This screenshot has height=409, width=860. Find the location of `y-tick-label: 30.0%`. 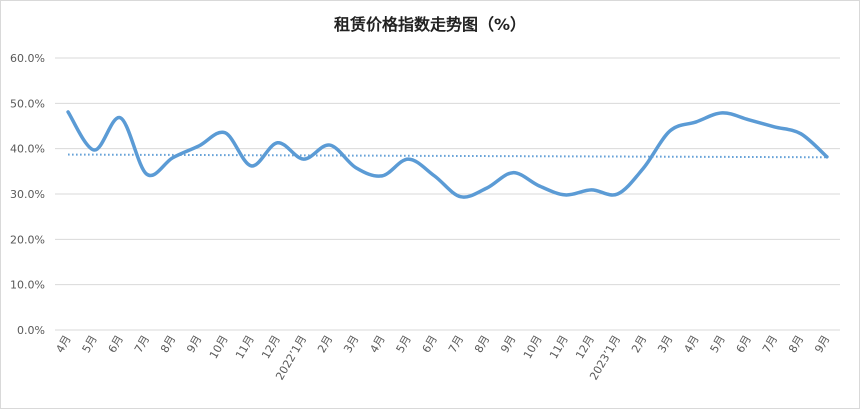

y-tick-label: 30.0% is located at coordinates (27, 194).